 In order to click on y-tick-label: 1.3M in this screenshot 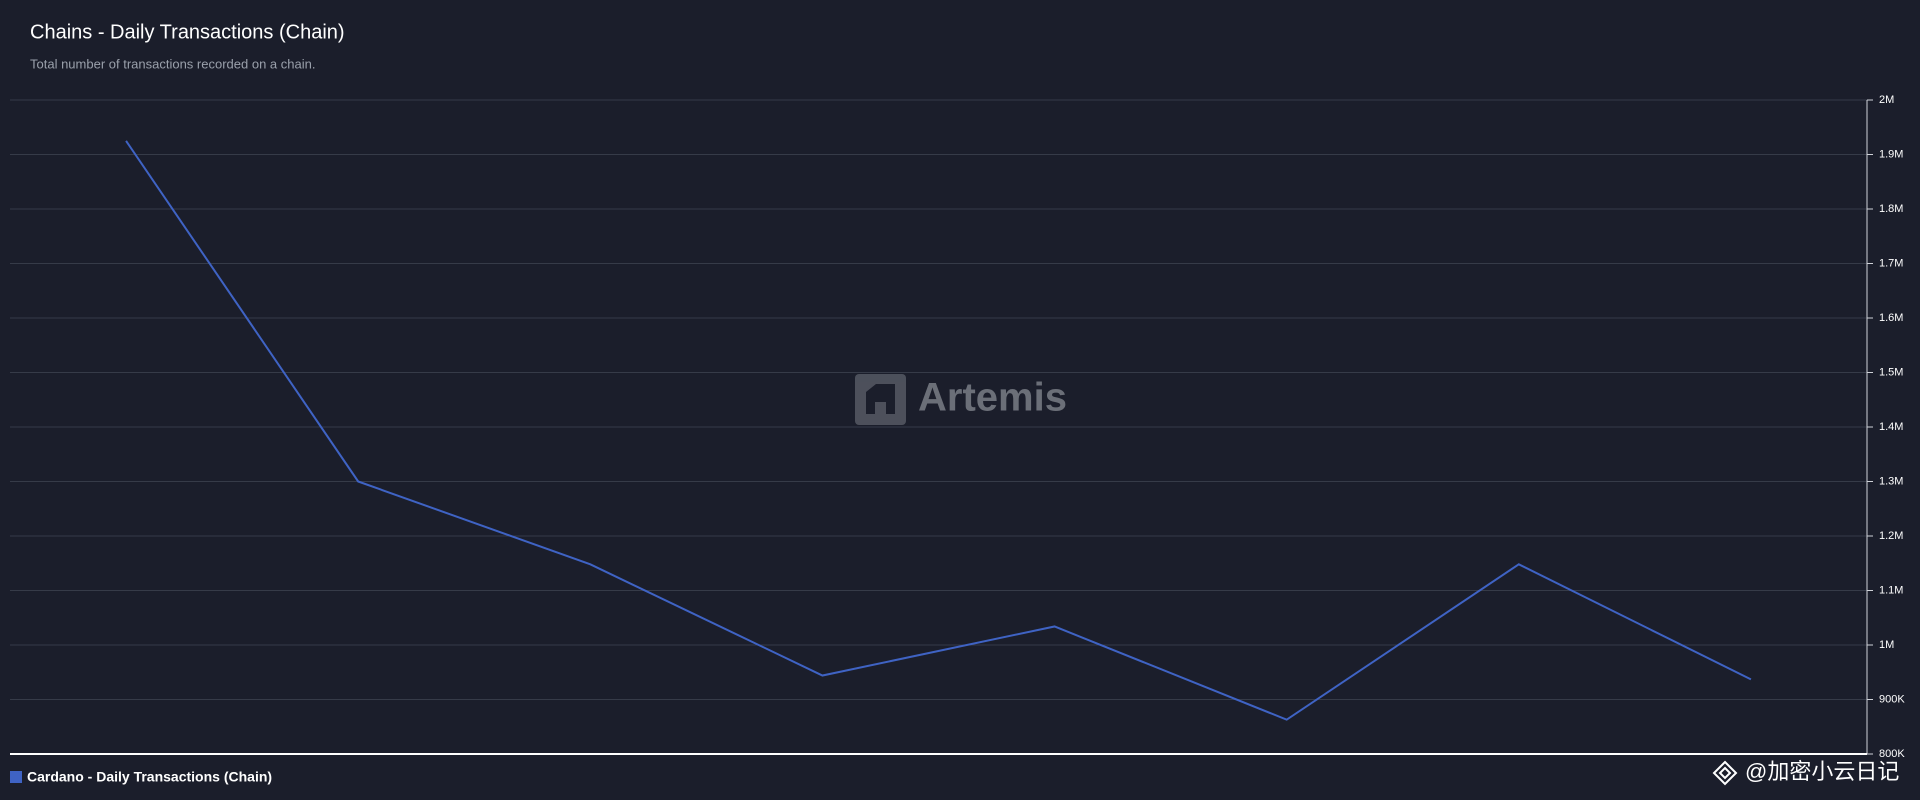, I will do `click(1891, 481)`.